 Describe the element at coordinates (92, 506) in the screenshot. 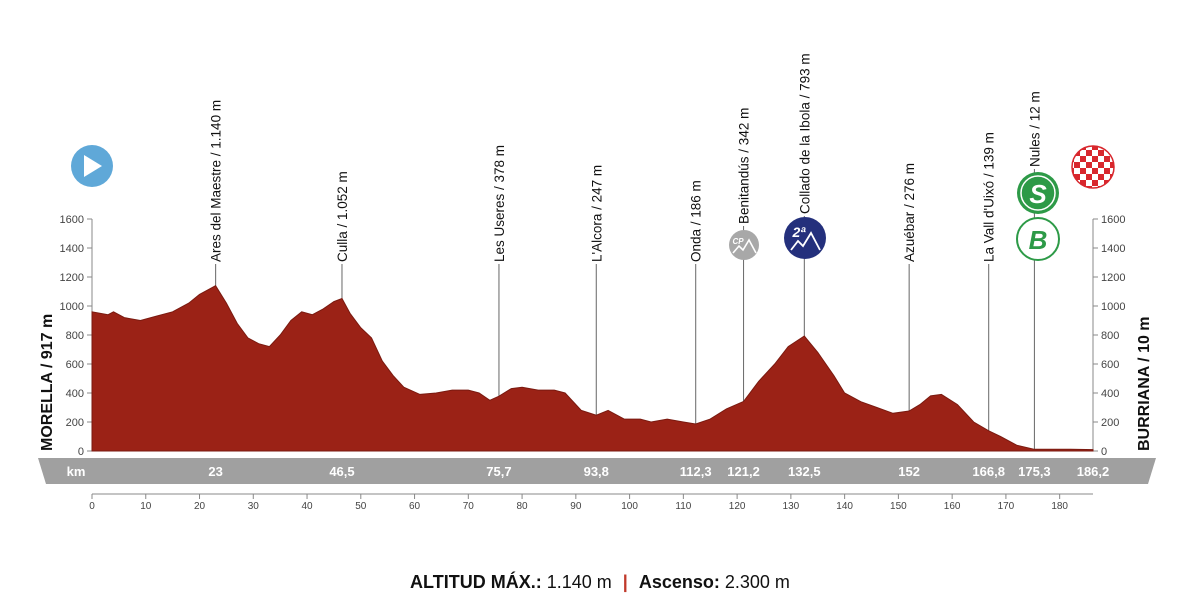

I see `x-tick-label: 0` at that location.